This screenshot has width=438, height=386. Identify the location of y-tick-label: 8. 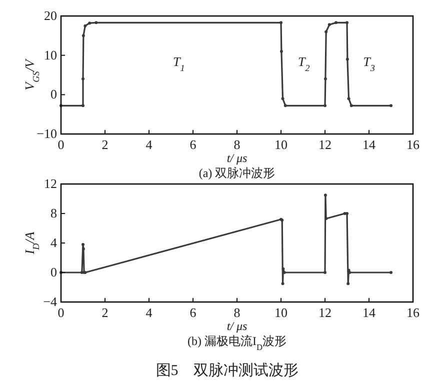
(53, 213).